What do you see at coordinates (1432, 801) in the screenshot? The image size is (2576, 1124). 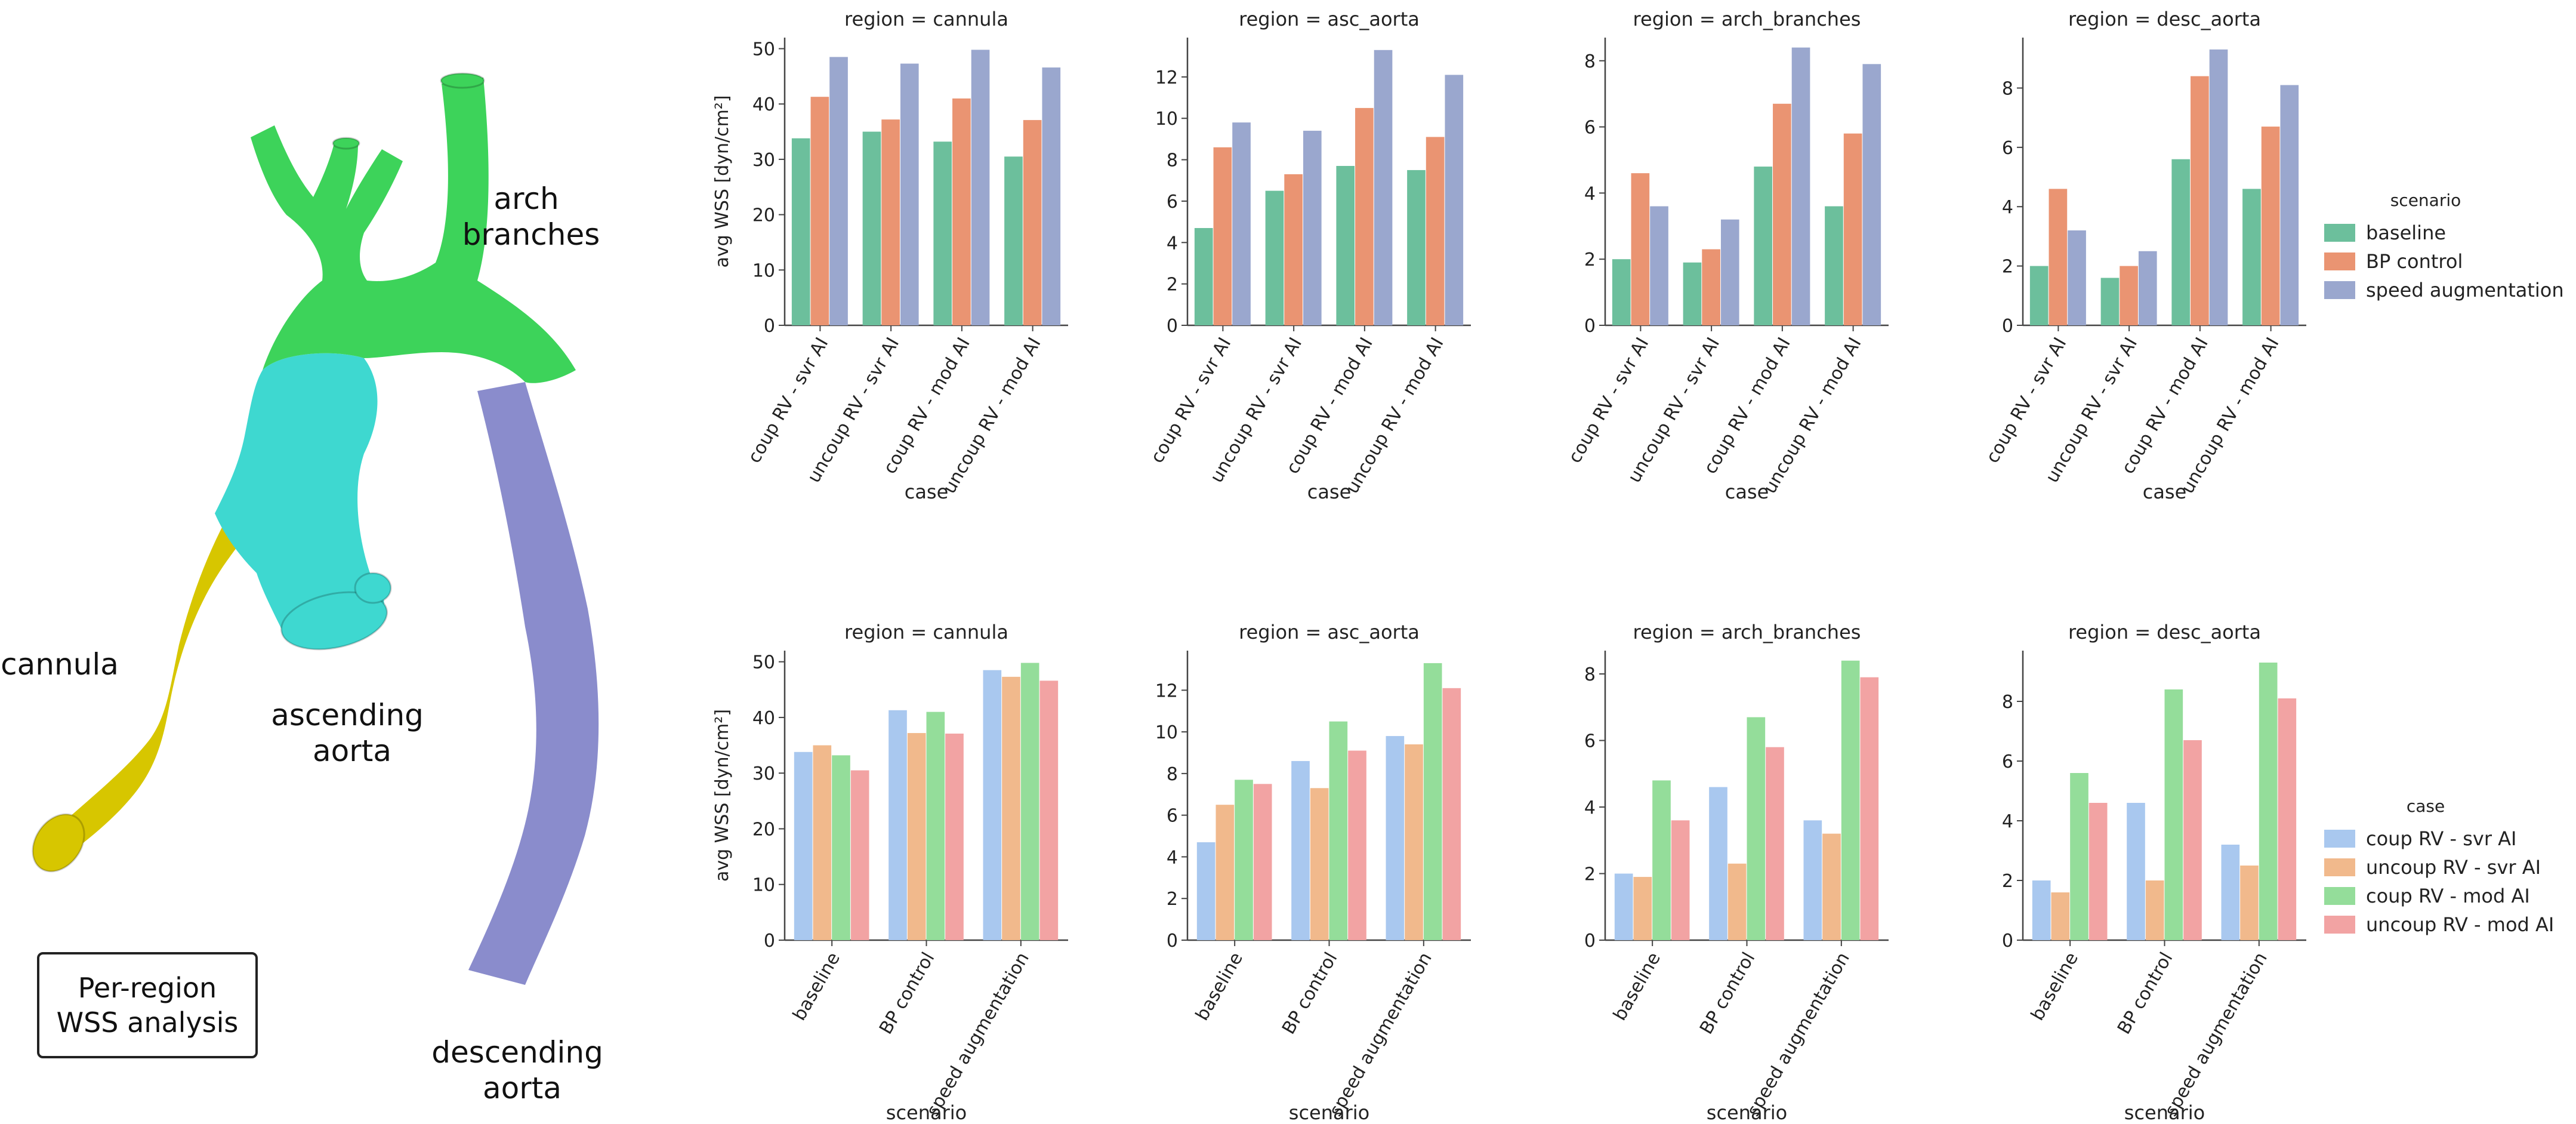 I see `bar-coup-rv-mod-ai-speed-augmentation` at bounding box center [1432, 801].